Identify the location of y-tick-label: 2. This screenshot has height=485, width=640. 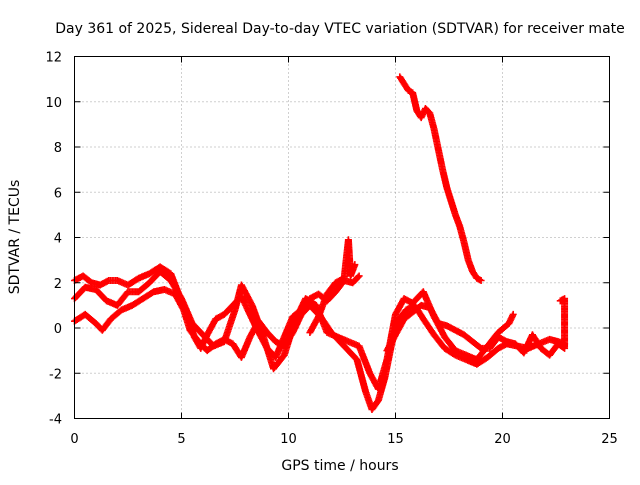
(58, 284).